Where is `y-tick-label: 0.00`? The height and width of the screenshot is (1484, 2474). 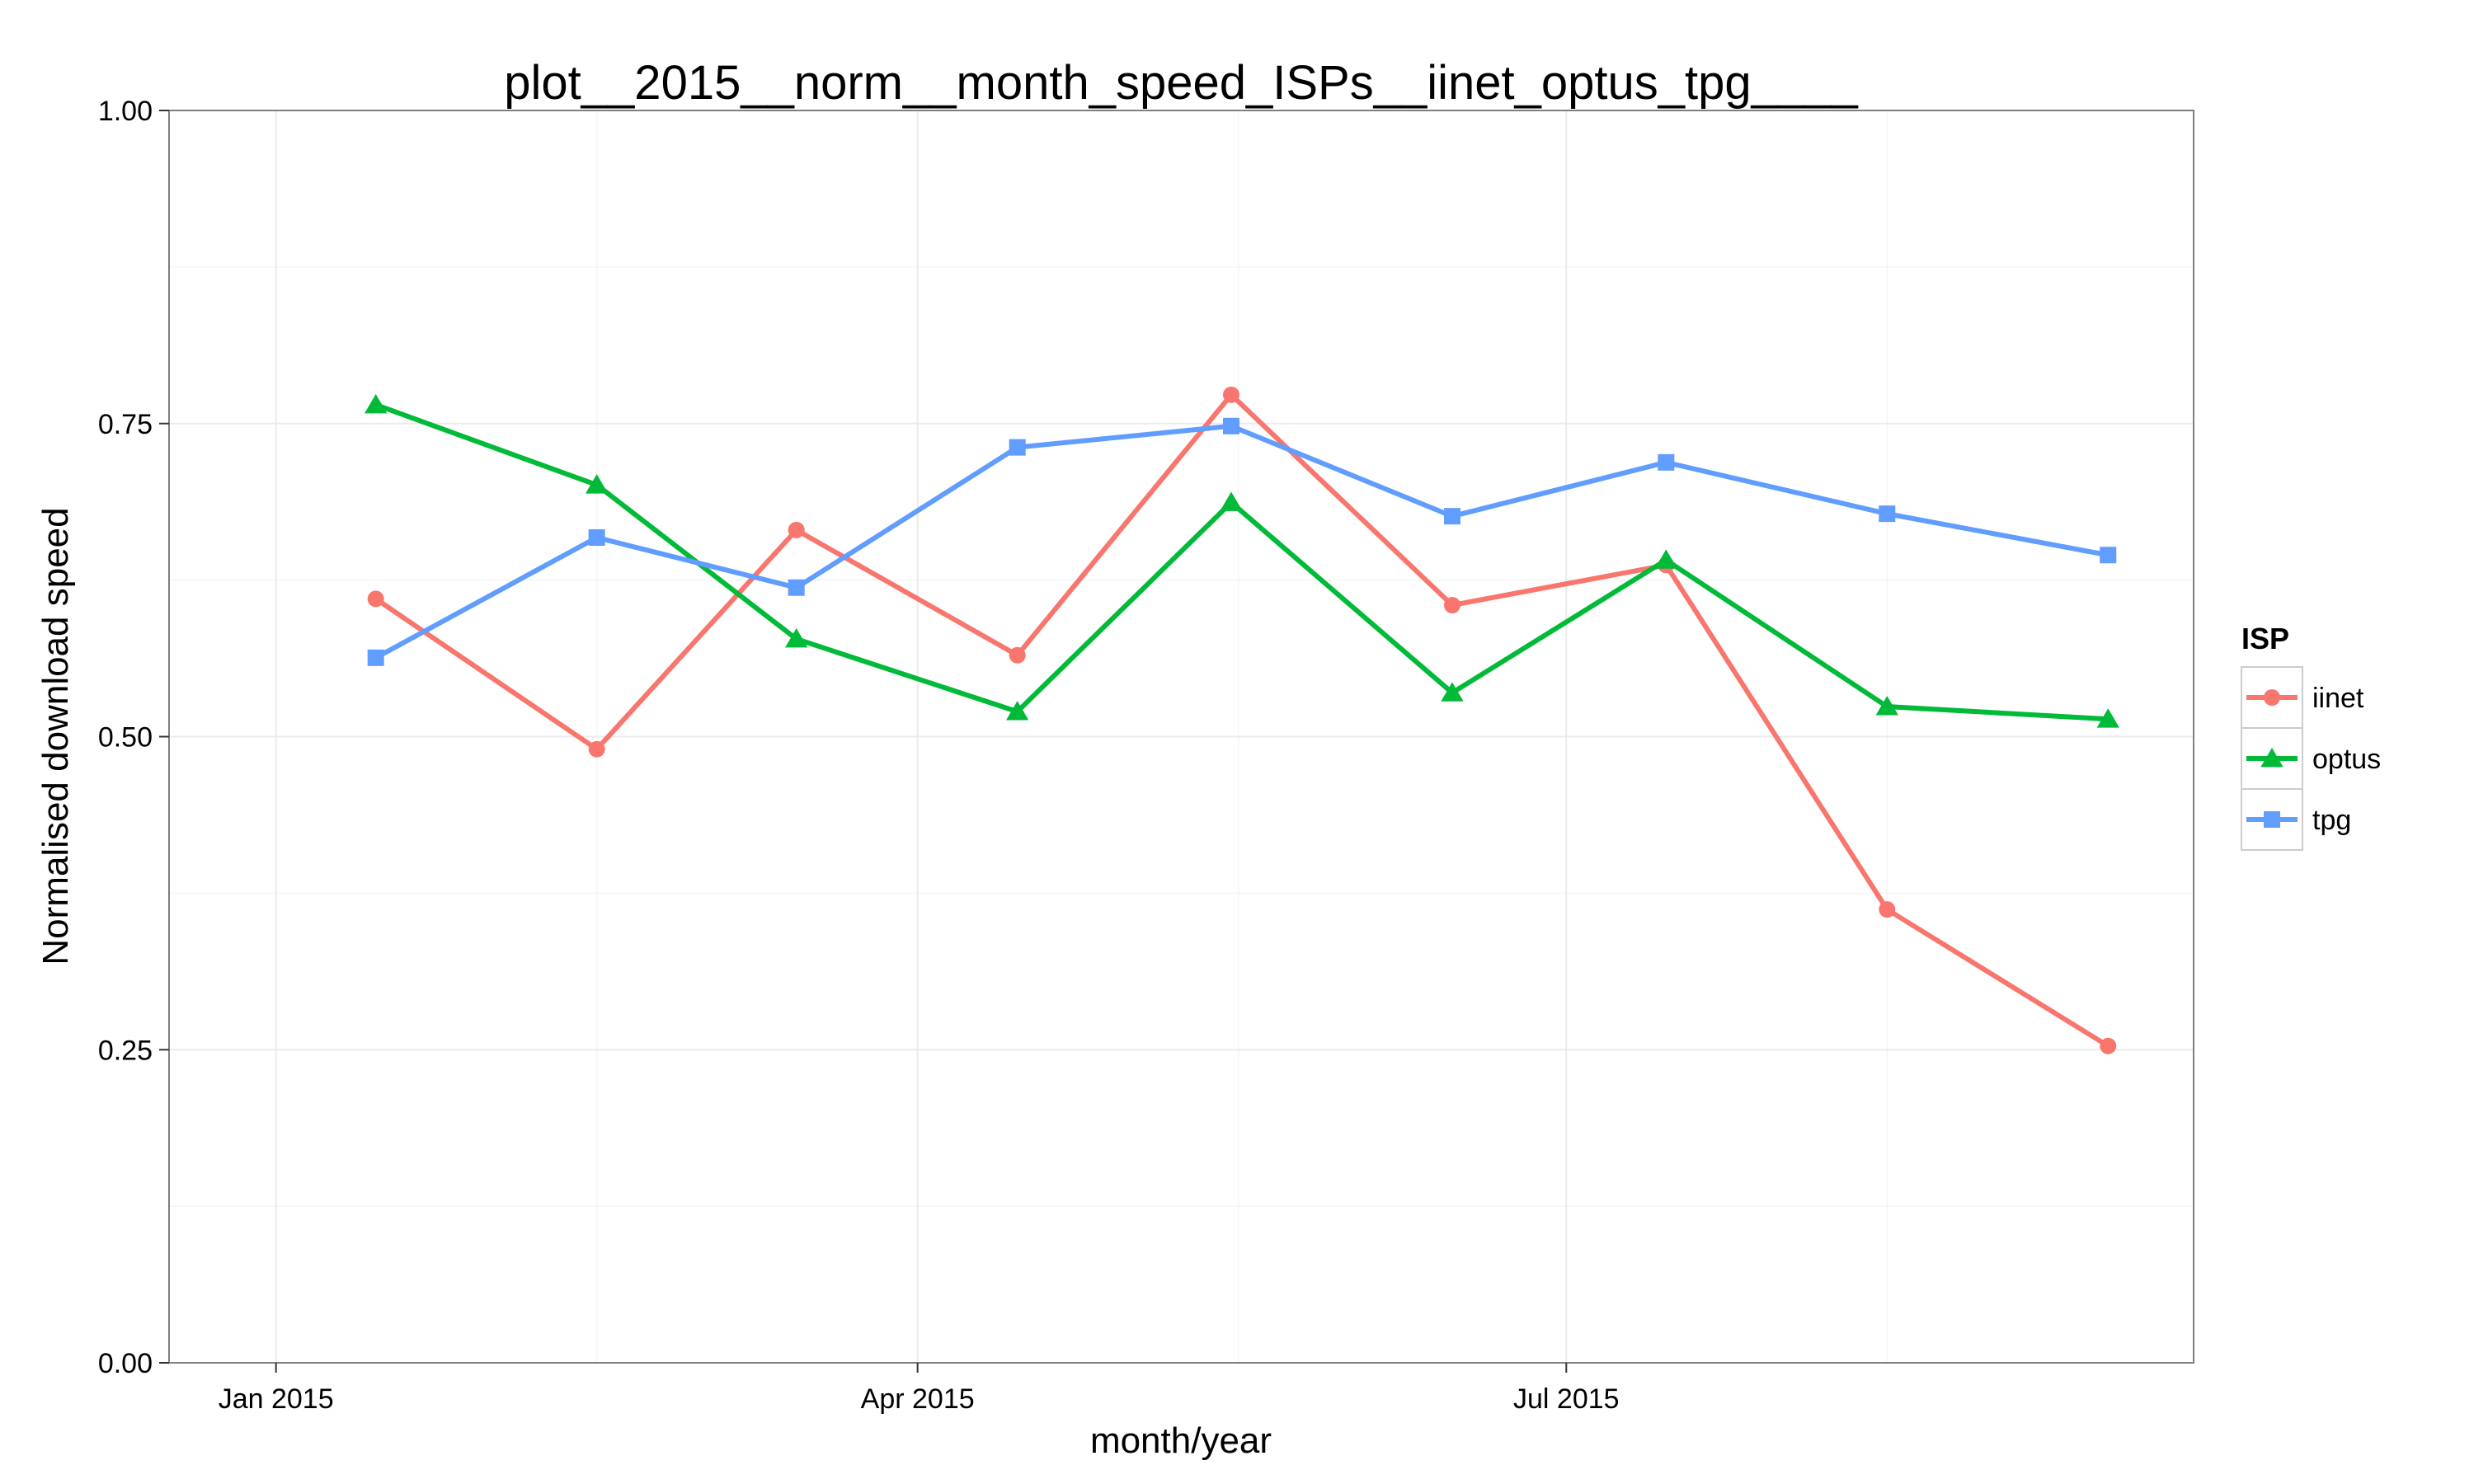
y-tick-label: 0.00 is located at coordinates (125, 1363).